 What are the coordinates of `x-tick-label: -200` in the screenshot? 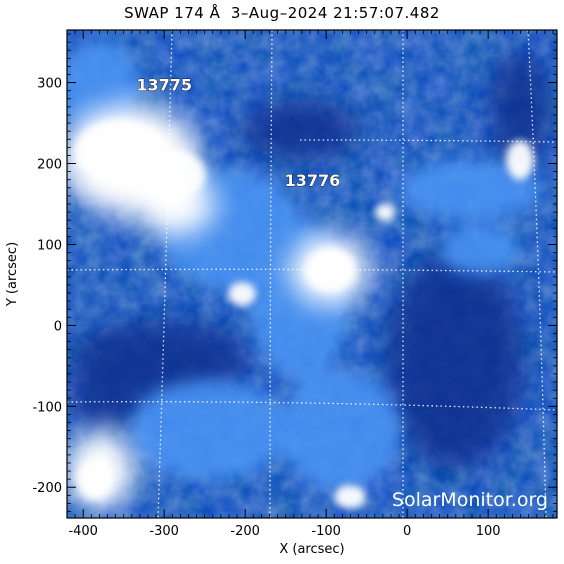 It's located at (245, 531).